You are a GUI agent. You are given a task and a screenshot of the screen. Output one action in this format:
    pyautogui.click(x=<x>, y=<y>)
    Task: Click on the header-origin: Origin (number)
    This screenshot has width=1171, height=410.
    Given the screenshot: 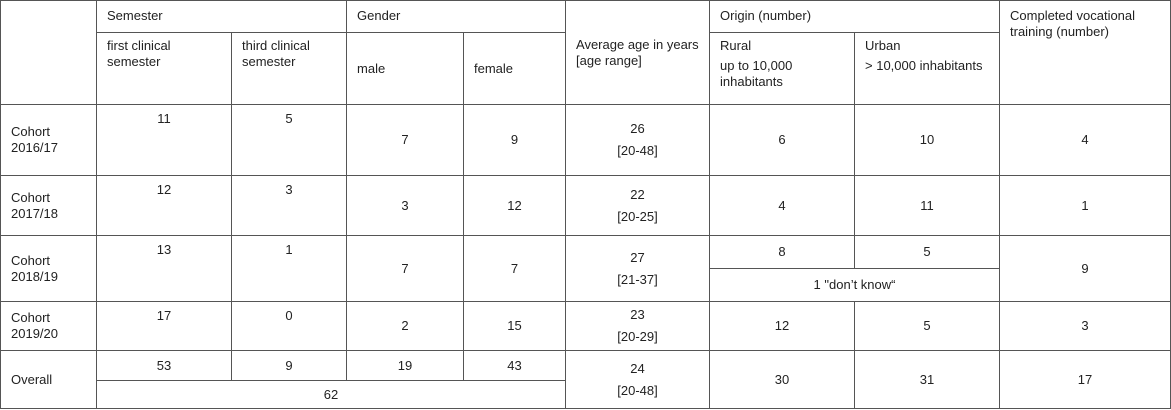 What is the action you would take?
    pyautogui.click(x=855, y=16)
    